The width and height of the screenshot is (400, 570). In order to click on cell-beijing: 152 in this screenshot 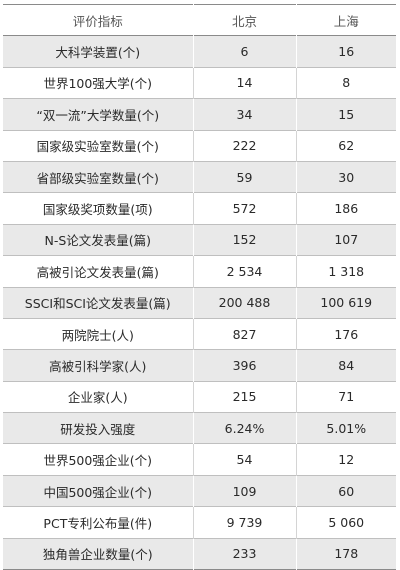, I will do `click(245, 240)`.